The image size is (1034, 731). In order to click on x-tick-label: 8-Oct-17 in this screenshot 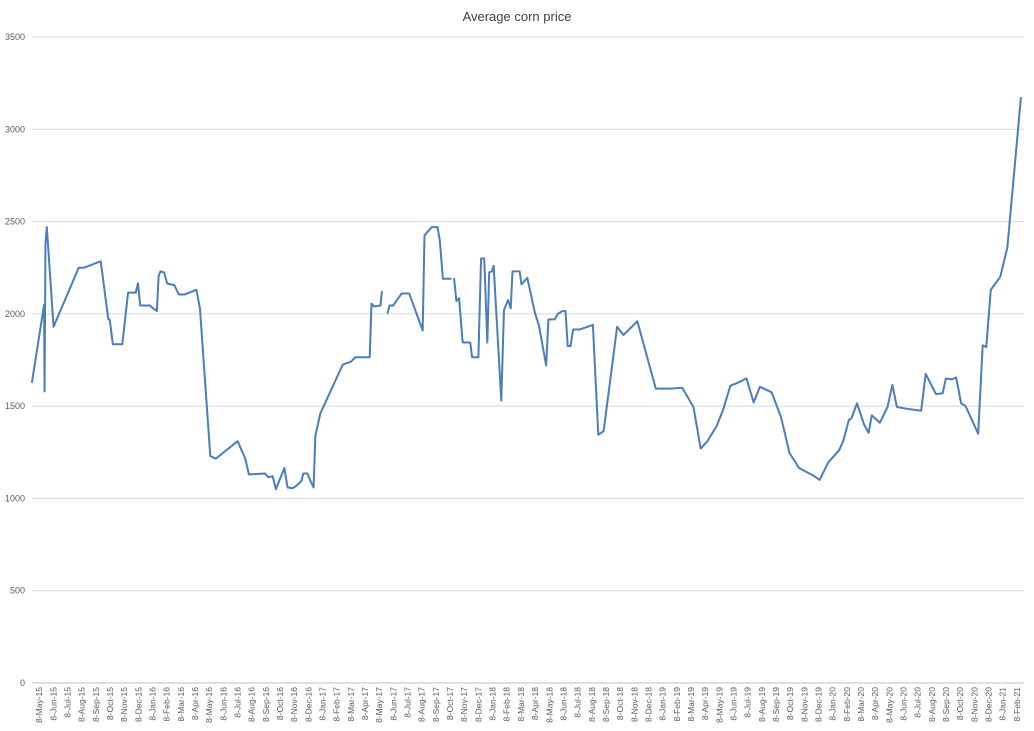, I will do `click(450, 703)`.